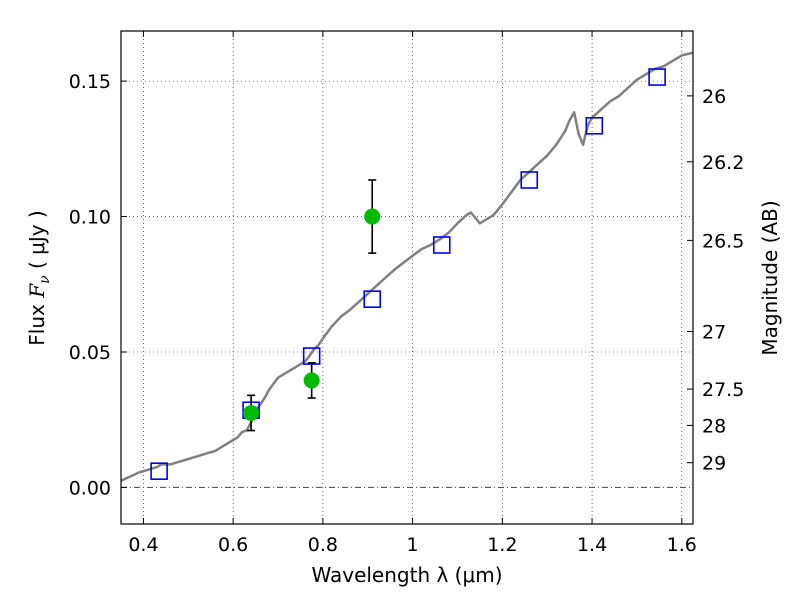 The height and width of the screenshot is (600, 800). What do you see at coordinates (90, 218) in the screenshot?
I see `y-tick-label: 0.10` at bounding box center [90, 218].